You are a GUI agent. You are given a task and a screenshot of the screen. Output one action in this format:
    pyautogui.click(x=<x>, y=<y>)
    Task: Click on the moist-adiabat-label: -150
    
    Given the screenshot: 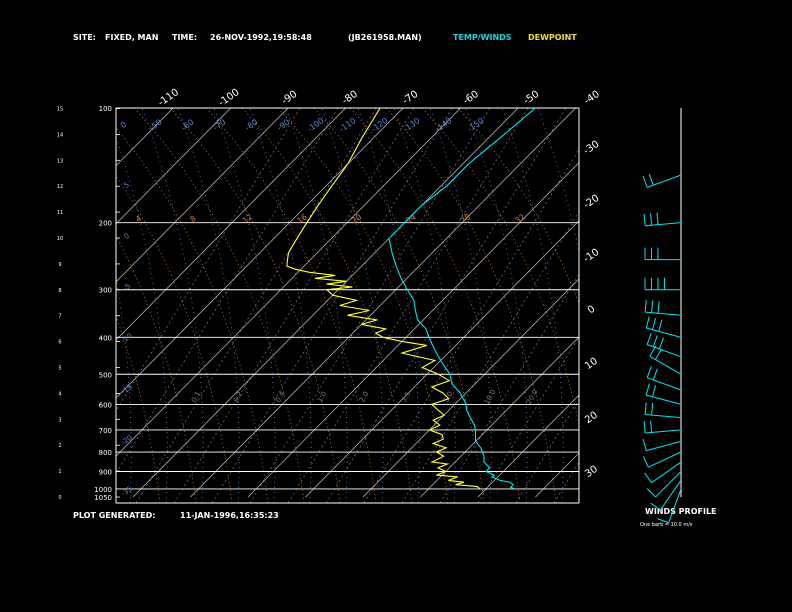 What is the action you would take?
    pyautogui.click(x=476, y=125)
    